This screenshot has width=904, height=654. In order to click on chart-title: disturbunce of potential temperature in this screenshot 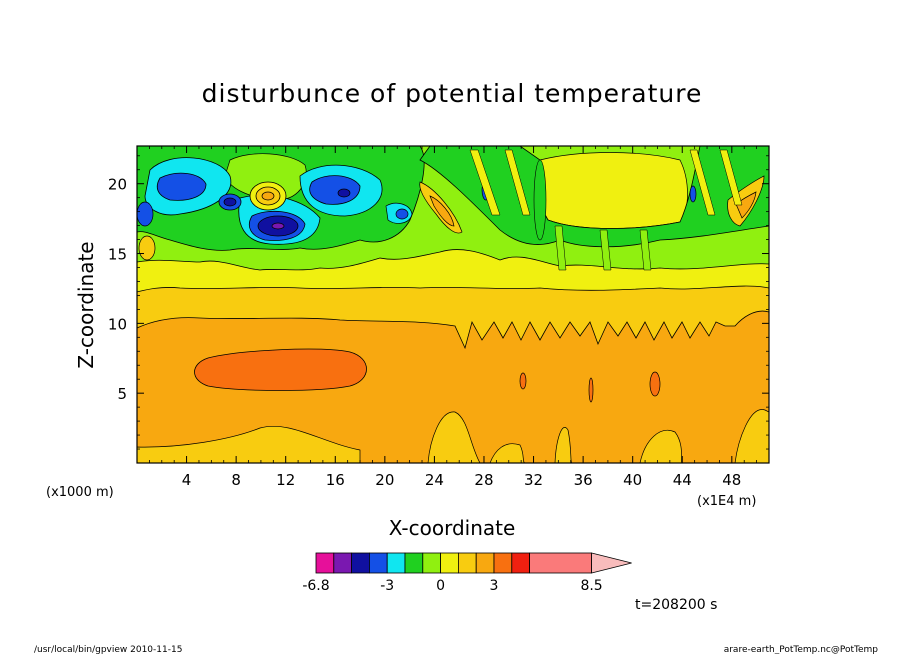, I will do `click(452, 93)`.